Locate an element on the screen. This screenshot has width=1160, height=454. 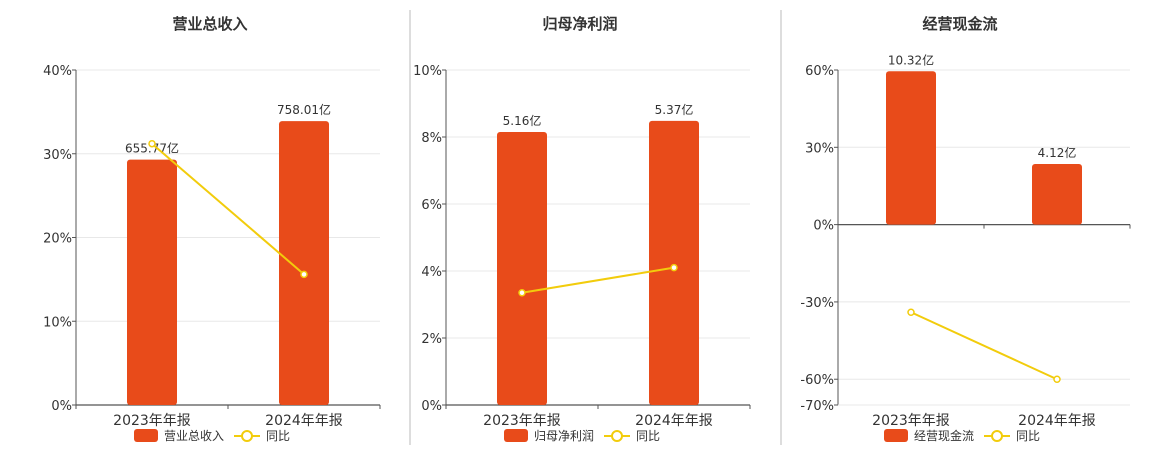
y-tick-label: 6% is located at coordinates (431, 205).